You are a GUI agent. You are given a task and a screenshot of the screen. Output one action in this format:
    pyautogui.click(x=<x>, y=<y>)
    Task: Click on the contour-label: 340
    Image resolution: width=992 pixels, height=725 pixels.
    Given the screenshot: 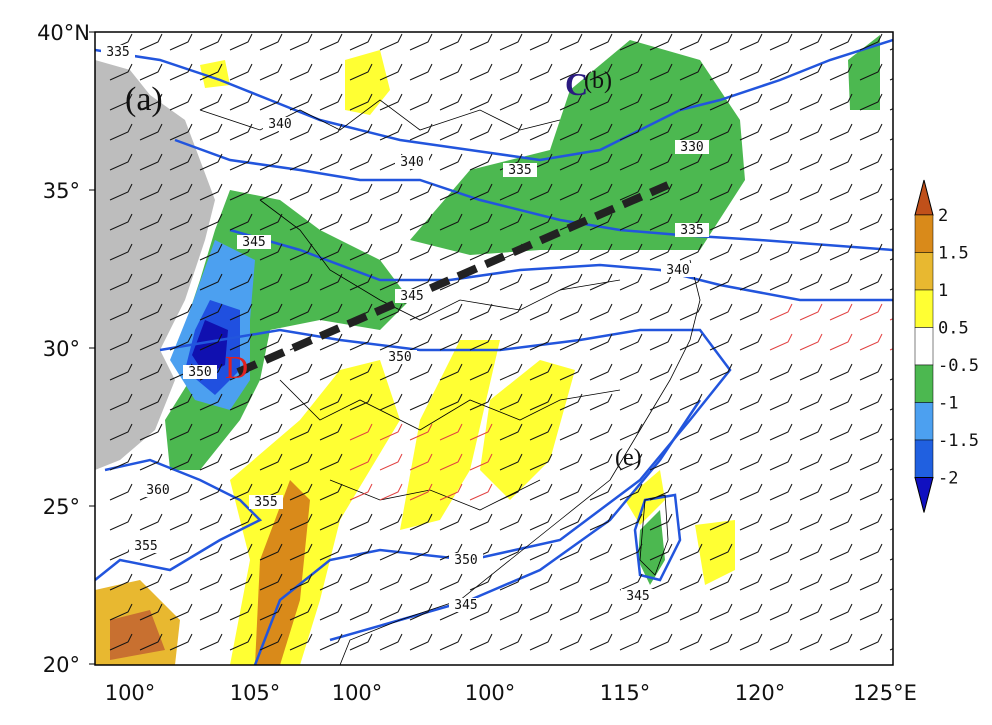 What is the action you would take?
    pyautogui.click(x=279, y=124)
    